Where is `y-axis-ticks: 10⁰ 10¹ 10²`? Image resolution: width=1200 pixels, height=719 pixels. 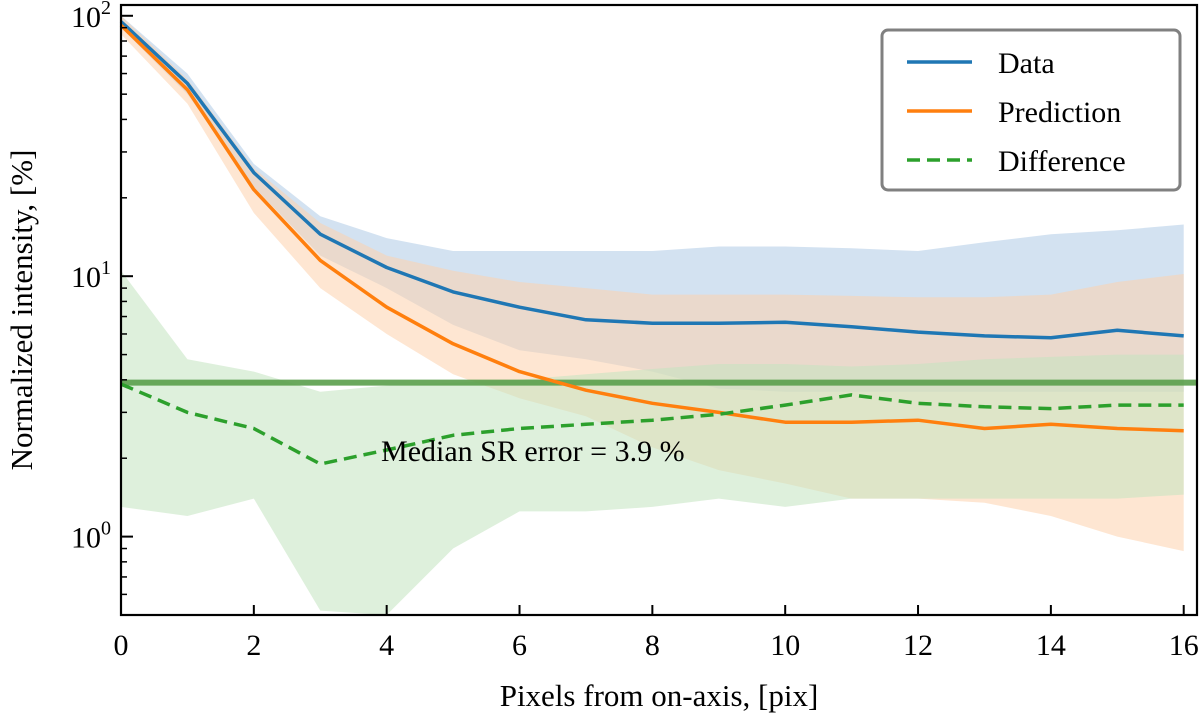
y-axis-ticks: 10⁰ 10¹ 10² is located at coordinates (102, 308).